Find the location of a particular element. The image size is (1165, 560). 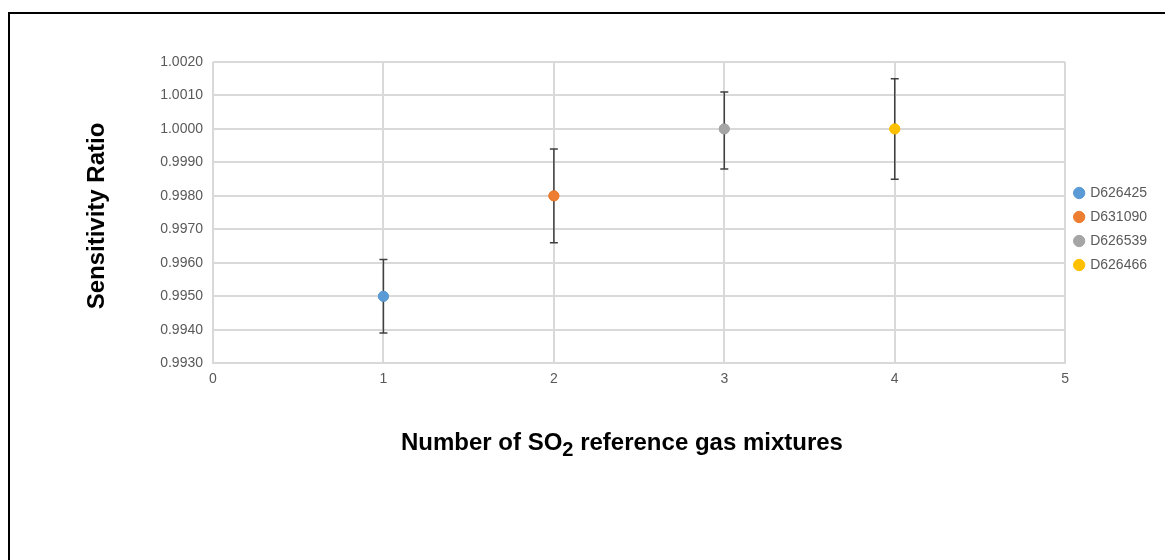

x-tick-label: 4 is located at coordinates (894, 378).